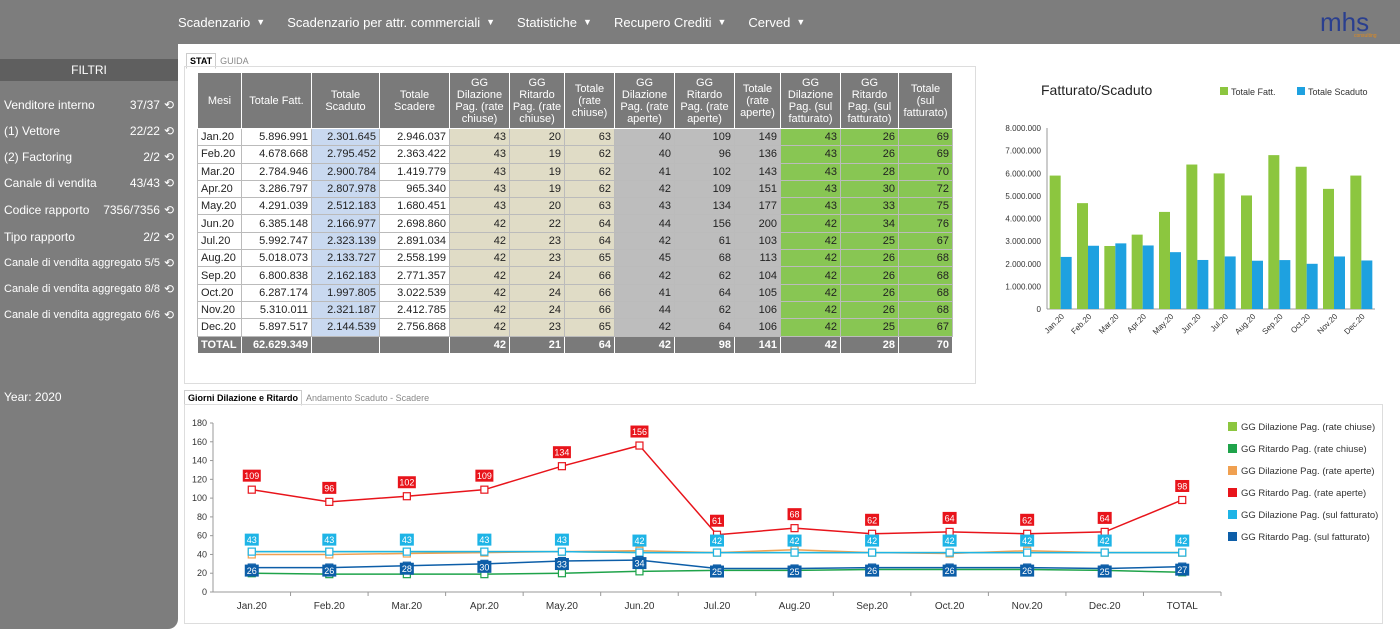 The width and height of the screenshot is (1400, 629). Describe the element at coordinates (89, 315) in the screenshot. I see `filter-canale-di-vendita-aggregato-3: Canale di vendita aggregato 3 6/6 ⟲` at that location.